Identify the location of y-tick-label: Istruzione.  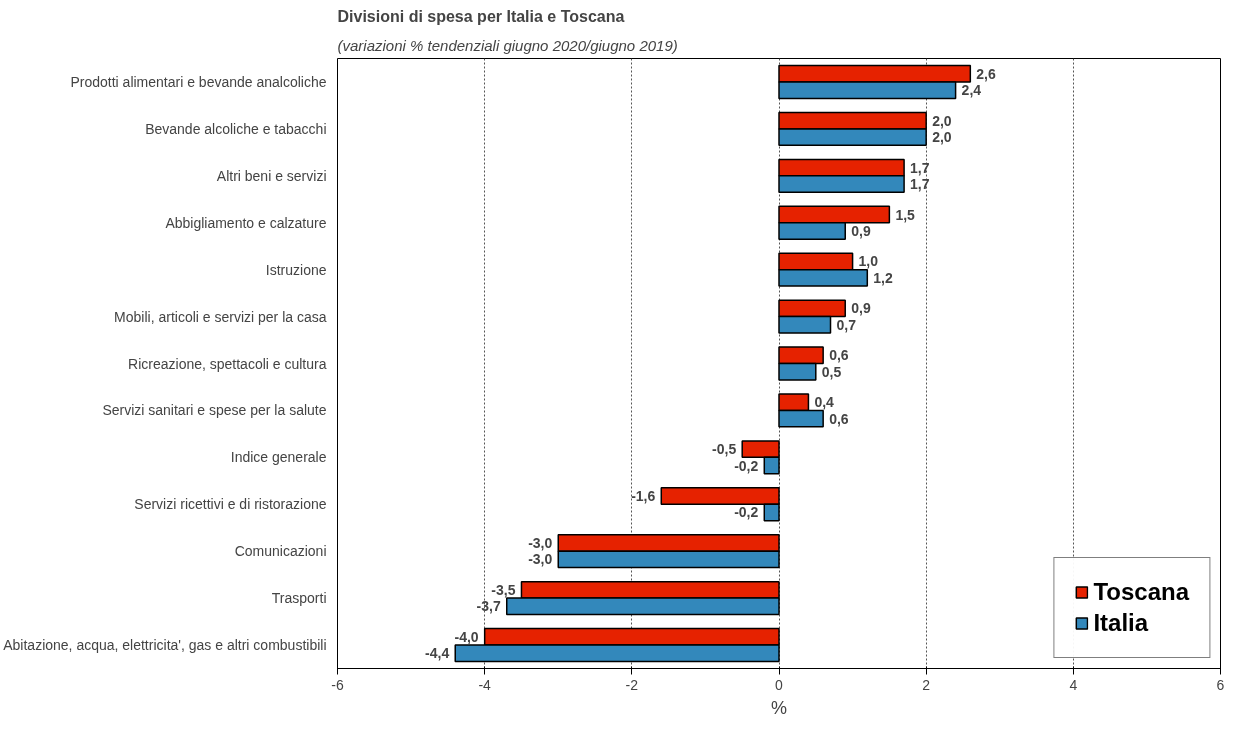
(296, 269).